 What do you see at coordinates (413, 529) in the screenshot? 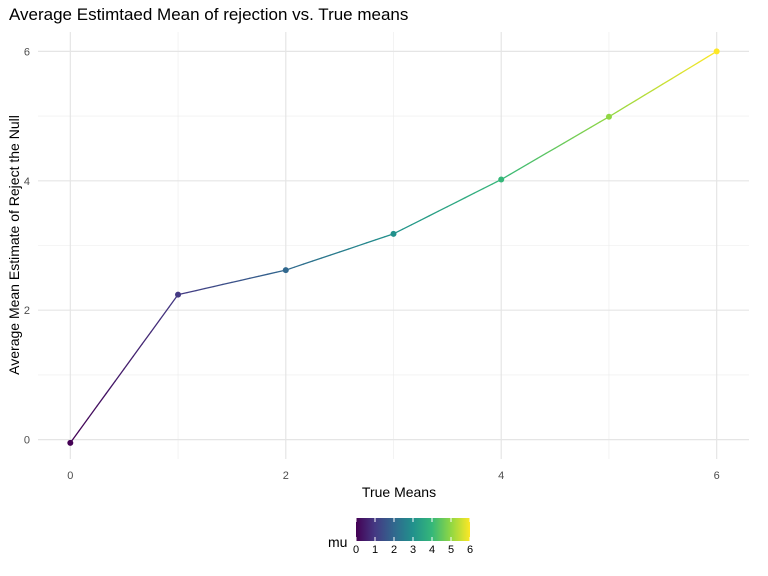
I see `colorbar` at bounding box center [413, 529].